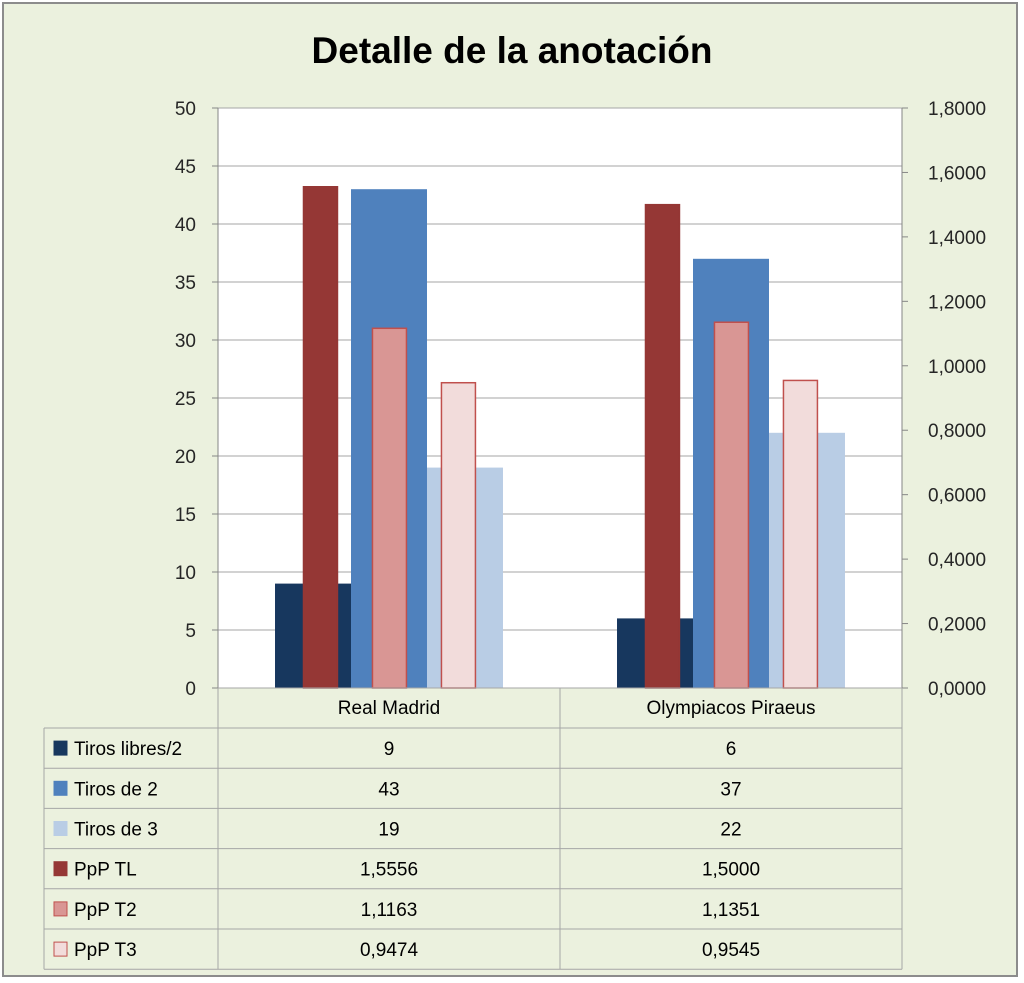 The image size is (1024, 983). Describe the element at coordinates (389, 910) in the screenshot. I see `data-cell: 1,1163` at that location.